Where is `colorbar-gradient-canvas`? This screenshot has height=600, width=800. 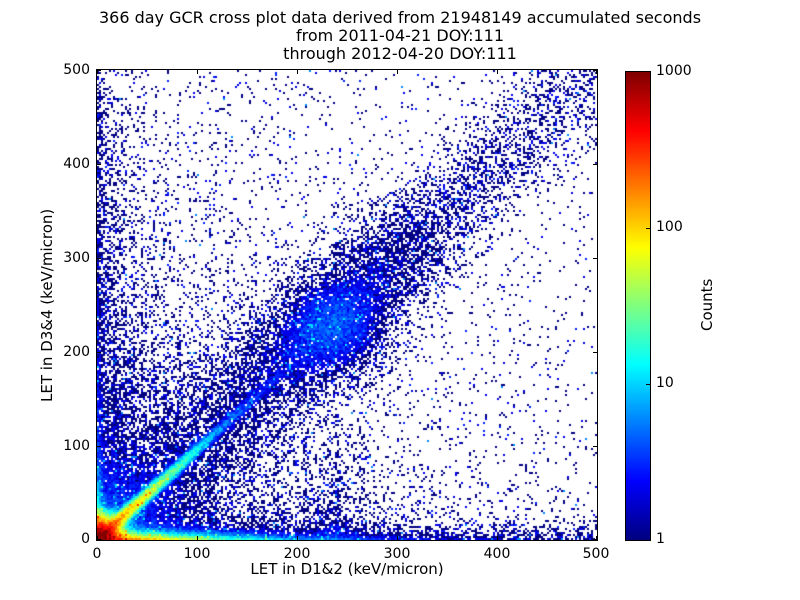 colorbar-gradient-canvas is located at coordinates (638, 306).